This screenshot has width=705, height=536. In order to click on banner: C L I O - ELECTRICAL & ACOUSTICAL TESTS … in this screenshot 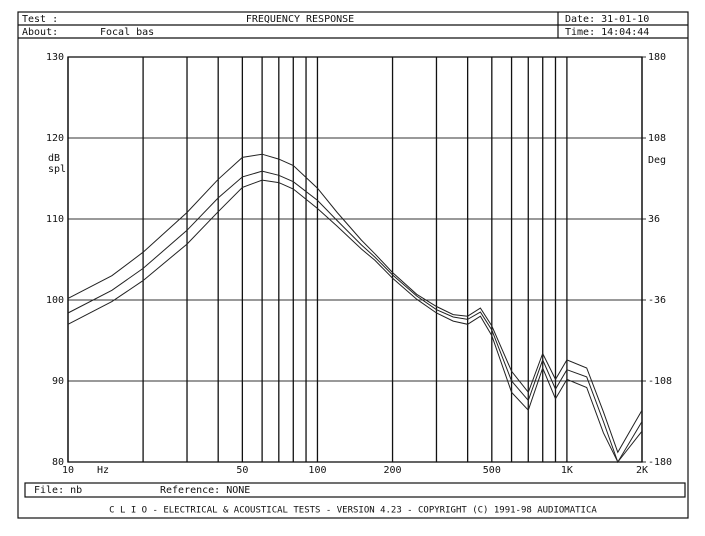, I will do `click(353, 511)`.